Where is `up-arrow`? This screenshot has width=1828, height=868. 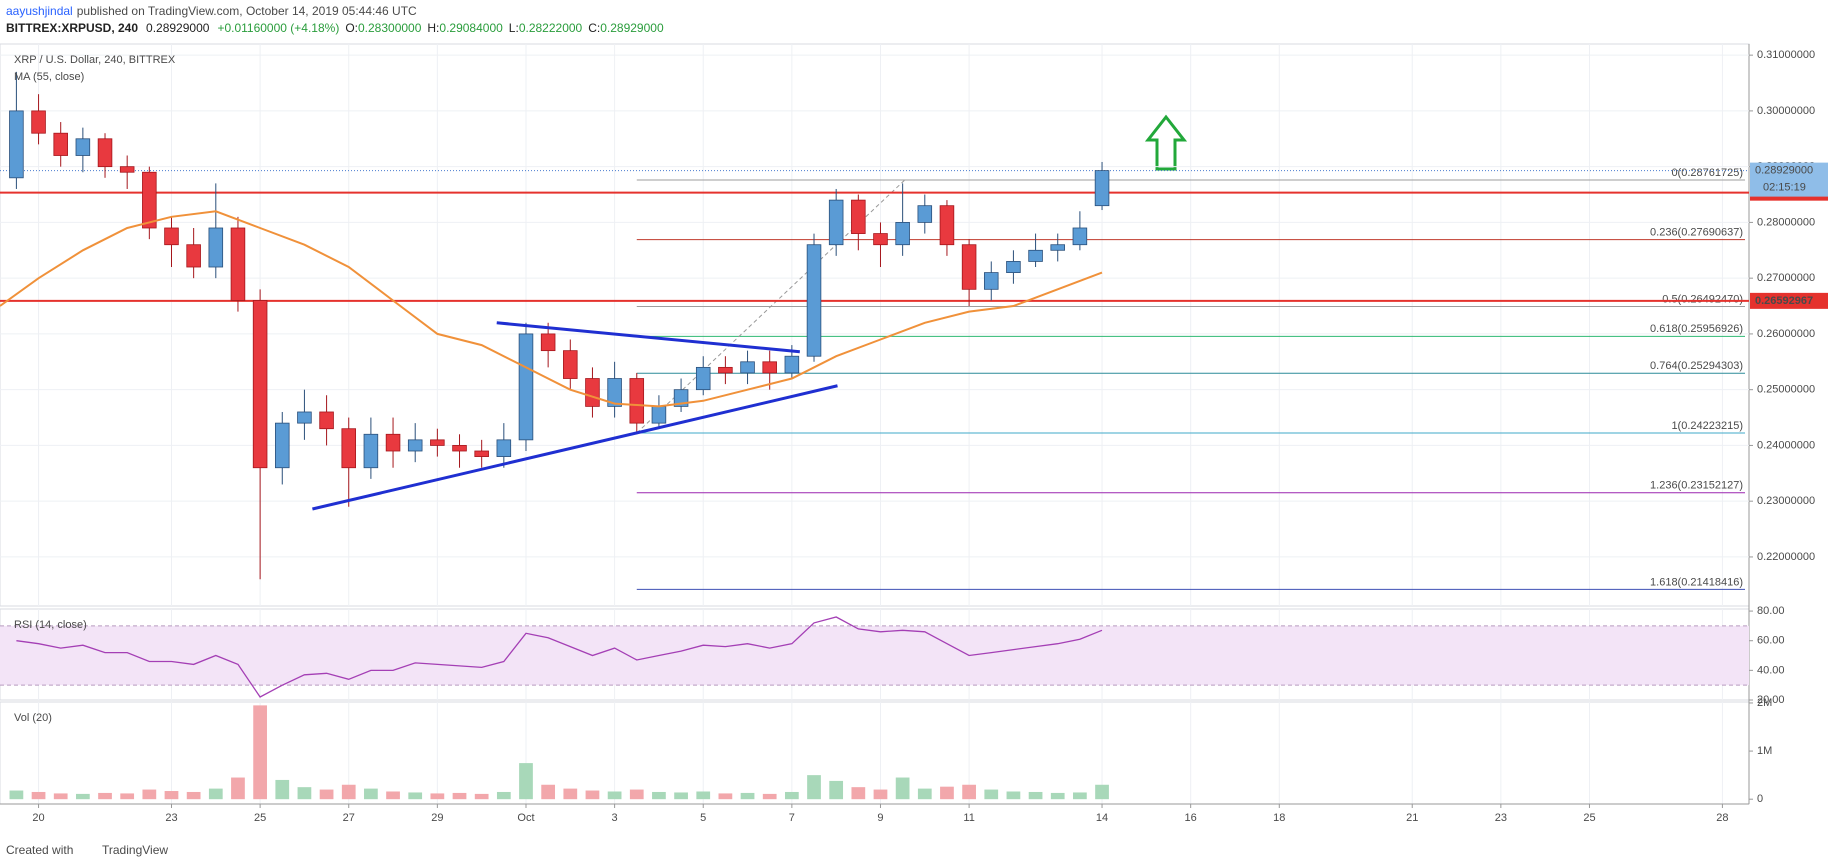
up-arrow is located at coordinates (1166, 142).